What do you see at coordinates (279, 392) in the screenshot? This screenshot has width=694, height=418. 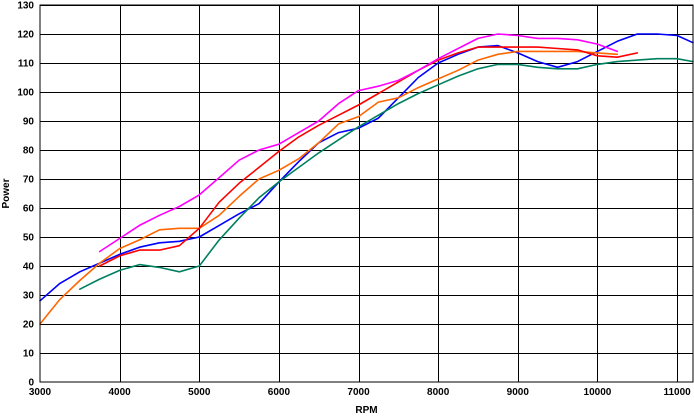 I see `x-tick-label: 6000` at bounding box center [279, 392].